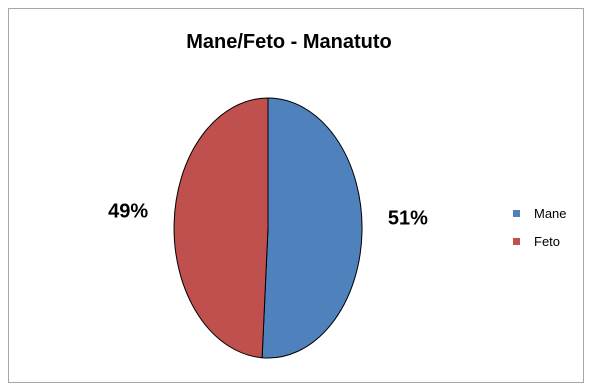  I want to click on data-label-mane: 51%, so click(408, 219).